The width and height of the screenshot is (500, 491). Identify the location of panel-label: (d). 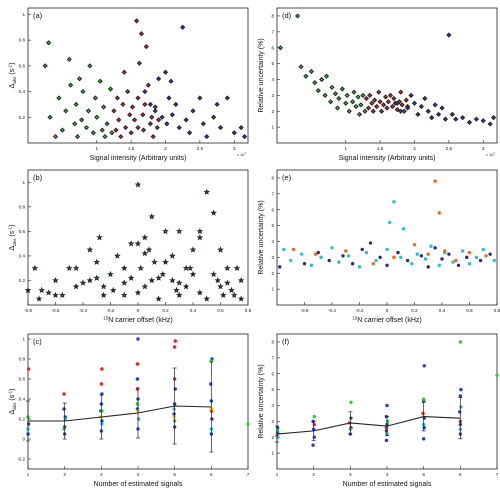
(287, 15).